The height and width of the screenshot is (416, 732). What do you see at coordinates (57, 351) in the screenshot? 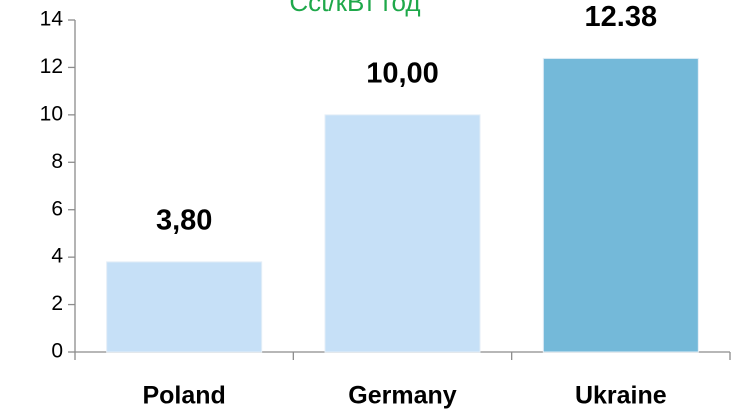
I see `y-tick-label: 0` at bounding box center [57, 351].